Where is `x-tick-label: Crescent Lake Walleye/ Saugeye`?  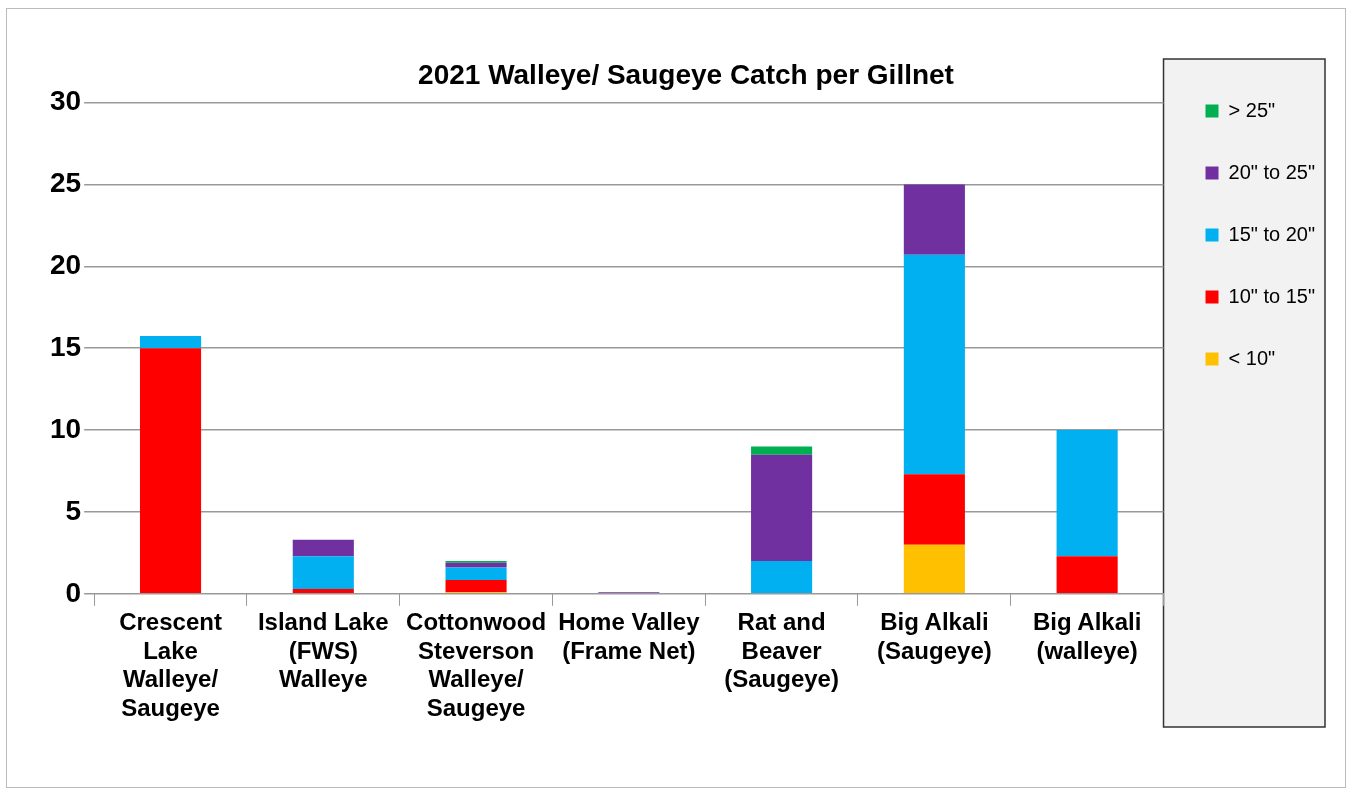 x-tick-label: Crescent Lake Walleye/ Saugeye is located at coordinates (170, 664).